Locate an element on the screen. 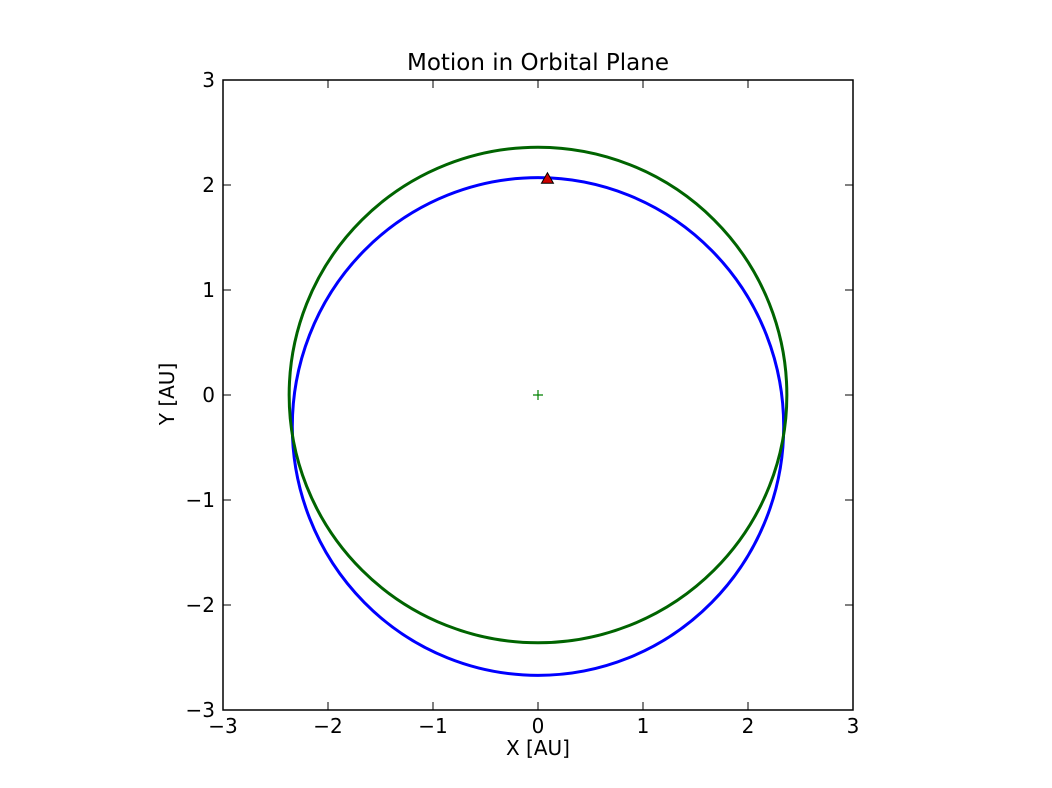 This screenshot has width=1052, height=788. y-tick-label: 0 is located at coordinates (208, 395).